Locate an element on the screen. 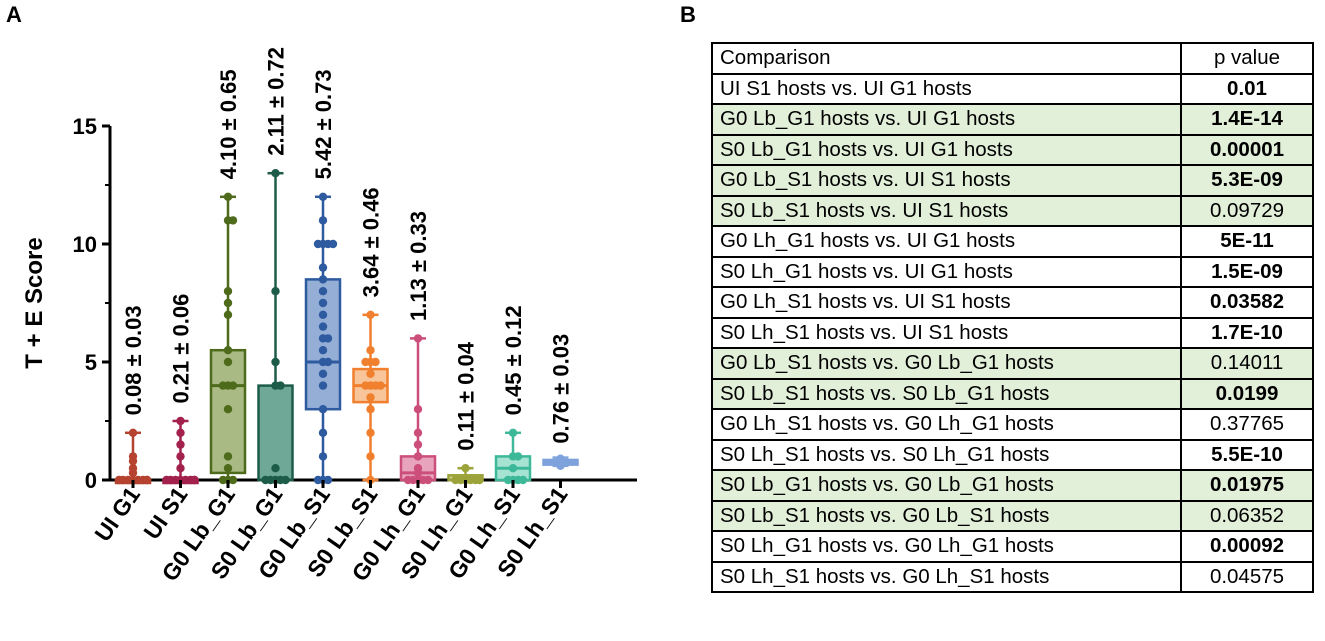 The image size is (1325, 641). mean-annotation: 3.64 ± 0.46 is located at coordinates (371, 242).